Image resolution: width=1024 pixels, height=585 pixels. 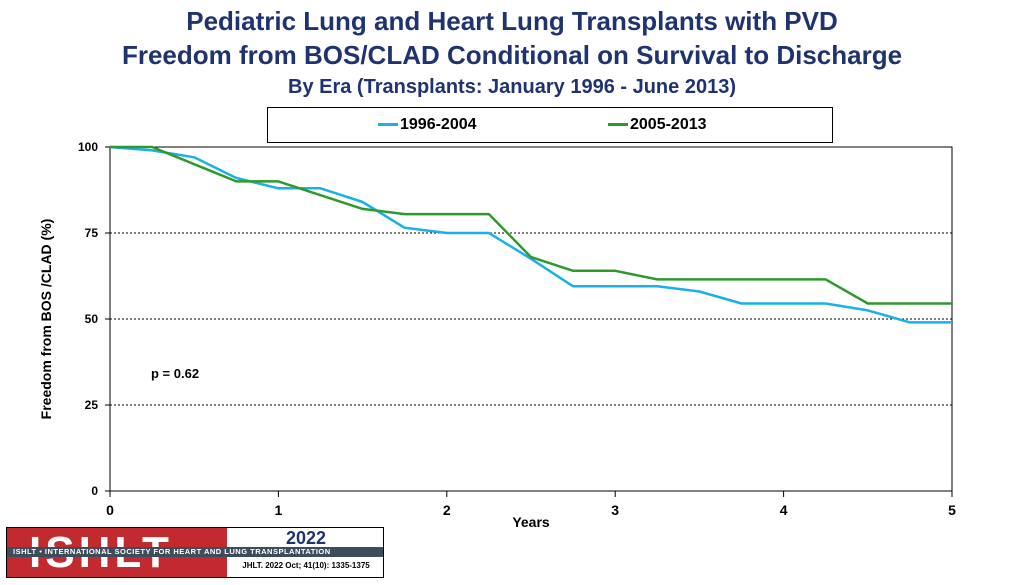 What do you see at coordinates (92, 319) in the screenshot?
I see `y-tick-label-50: 50` at bounding box center [92, 319].